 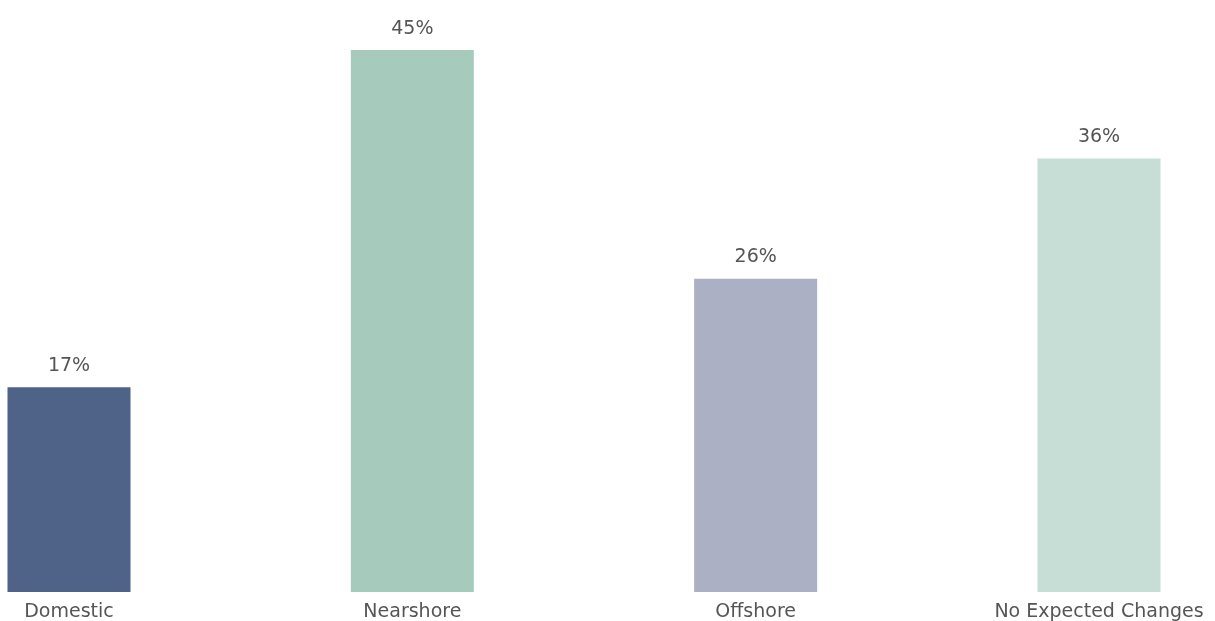 I want to click on data-label: 36%, so click(x=1099, y=134).